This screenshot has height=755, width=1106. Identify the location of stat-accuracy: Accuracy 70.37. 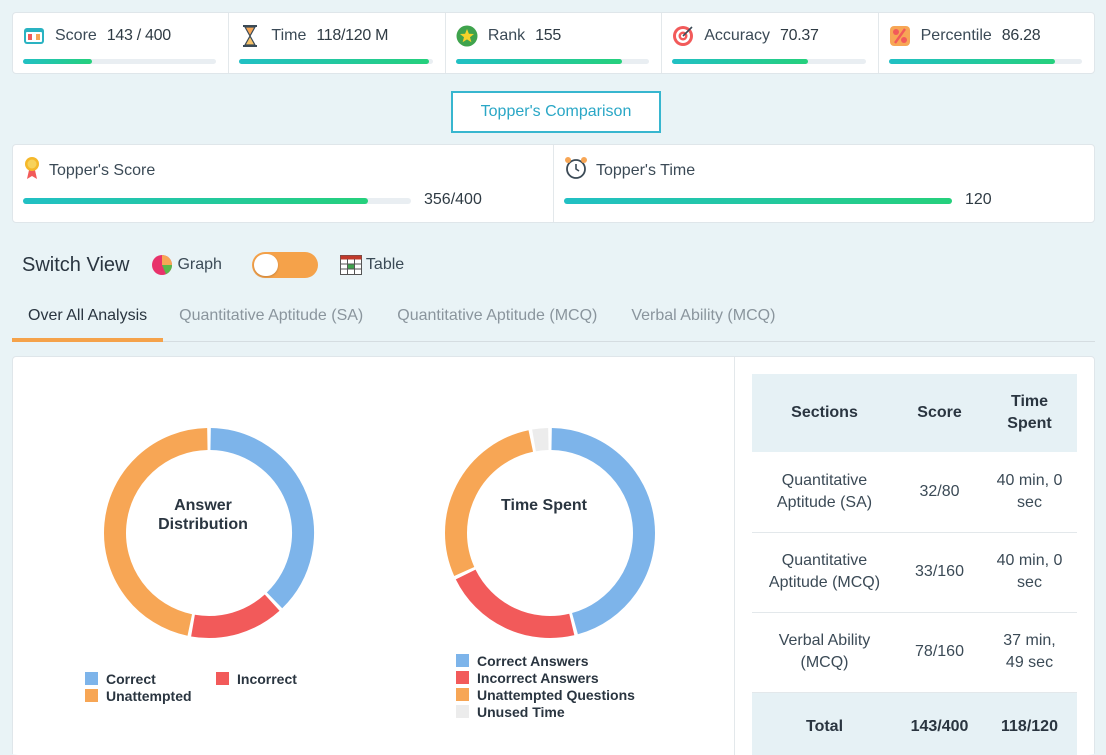
(770, 43).